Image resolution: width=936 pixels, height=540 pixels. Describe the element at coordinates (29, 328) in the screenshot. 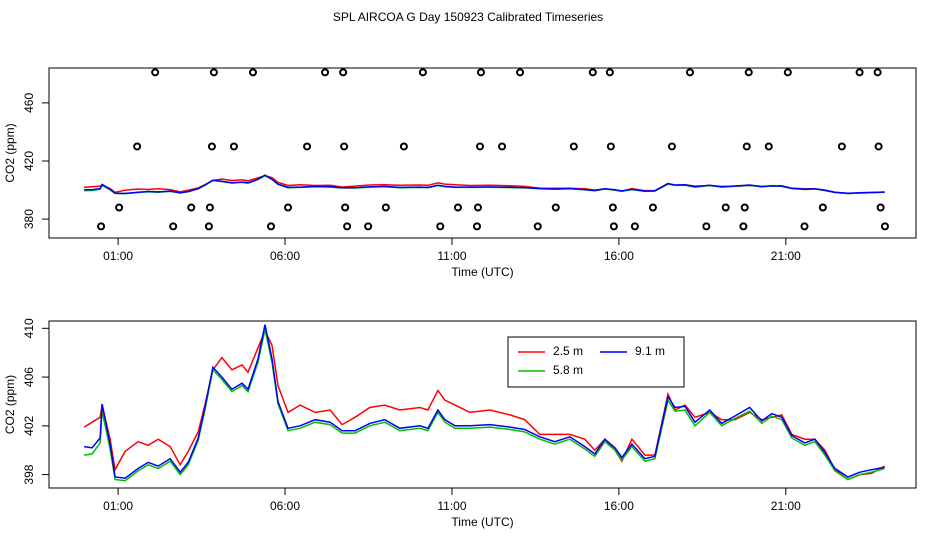

I see `y-tick-label: 410` at that location.